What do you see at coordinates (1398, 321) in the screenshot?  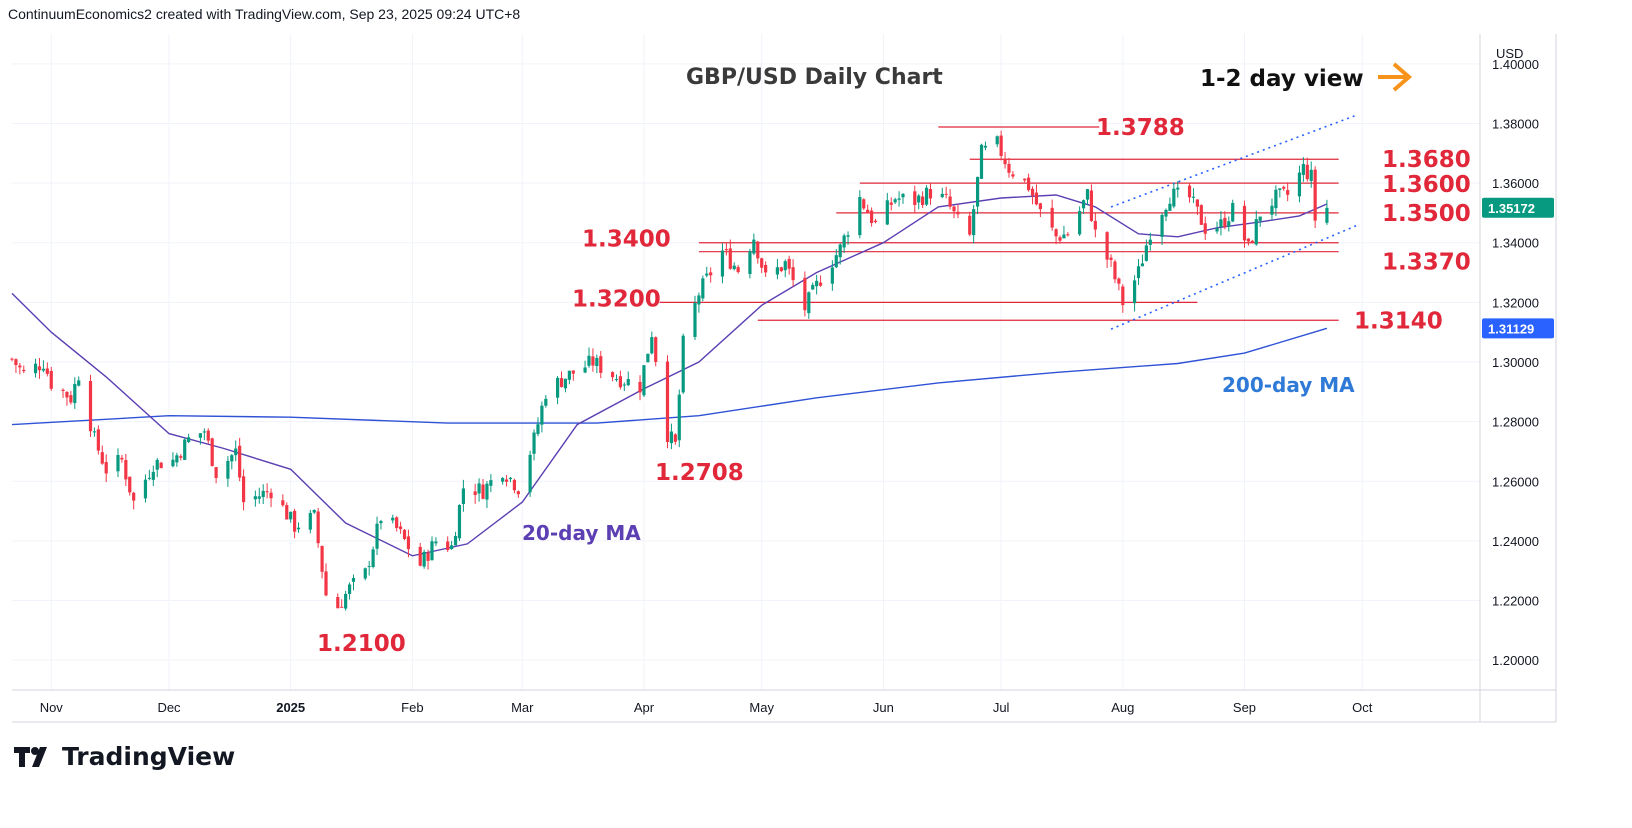 I see `level-label: 1.3140` at bounding box center [1398, 321].